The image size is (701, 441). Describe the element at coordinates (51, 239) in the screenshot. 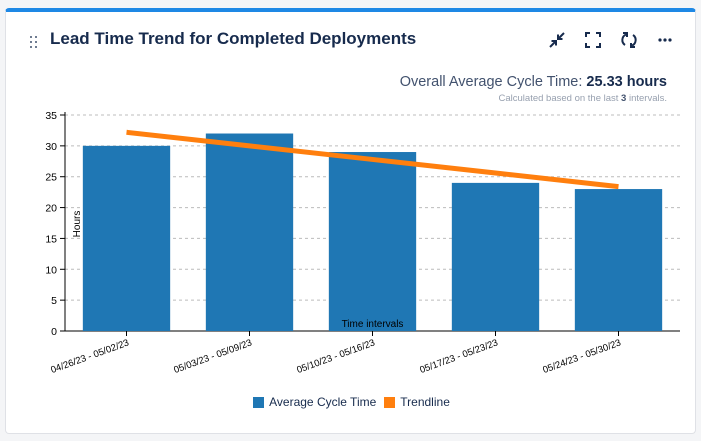

I see `y-tick-label: 15` at that location.